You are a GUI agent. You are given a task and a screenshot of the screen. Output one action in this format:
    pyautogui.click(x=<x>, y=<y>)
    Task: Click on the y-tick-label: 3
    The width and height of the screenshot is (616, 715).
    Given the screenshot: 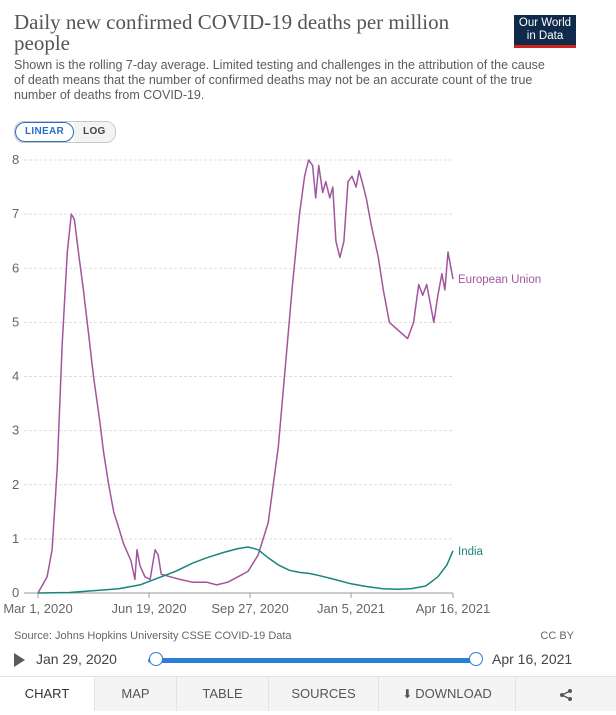 What is the action you would take?
    pyautogui.click(x=15, y=430)
    